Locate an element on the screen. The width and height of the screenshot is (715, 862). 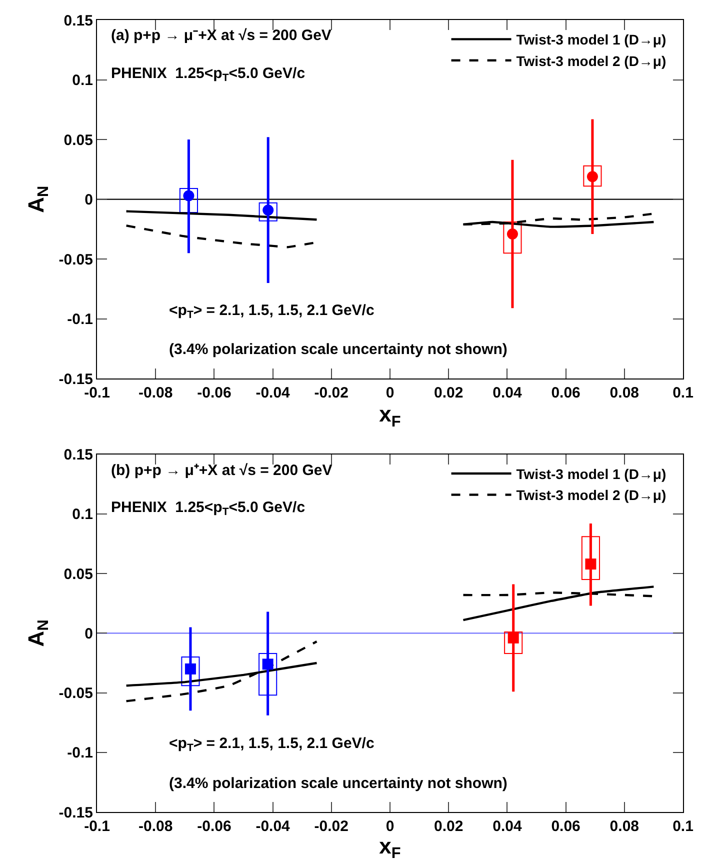
annotation: (b) p+p → μ⁺+X at √s = 200 GeV is located at coordinates (221, 470).